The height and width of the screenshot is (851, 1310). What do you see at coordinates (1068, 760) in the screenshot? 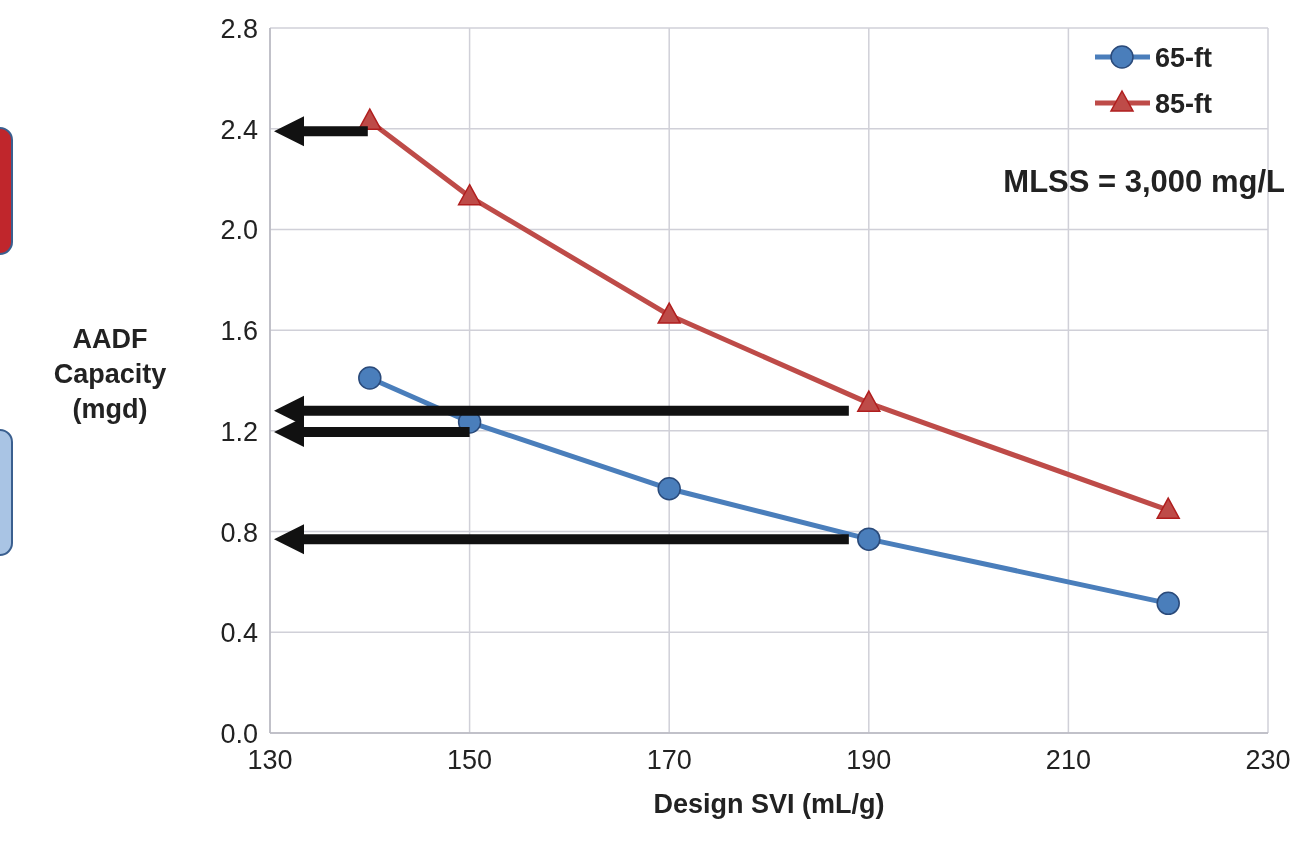
I see `x-tick-label: 210` at bounding box center [1068, 760].